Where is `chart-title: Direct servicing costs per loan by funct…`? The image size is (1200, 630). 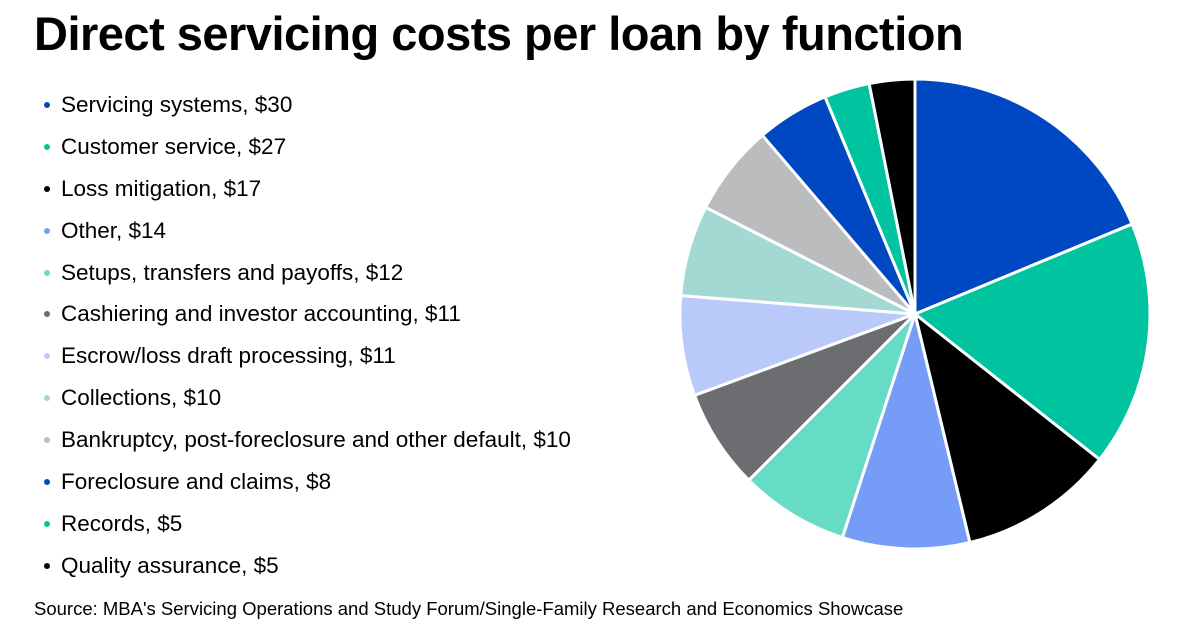 chart-title: Direct servicing costs per loan by funct… is located at coordinates (499, 33).